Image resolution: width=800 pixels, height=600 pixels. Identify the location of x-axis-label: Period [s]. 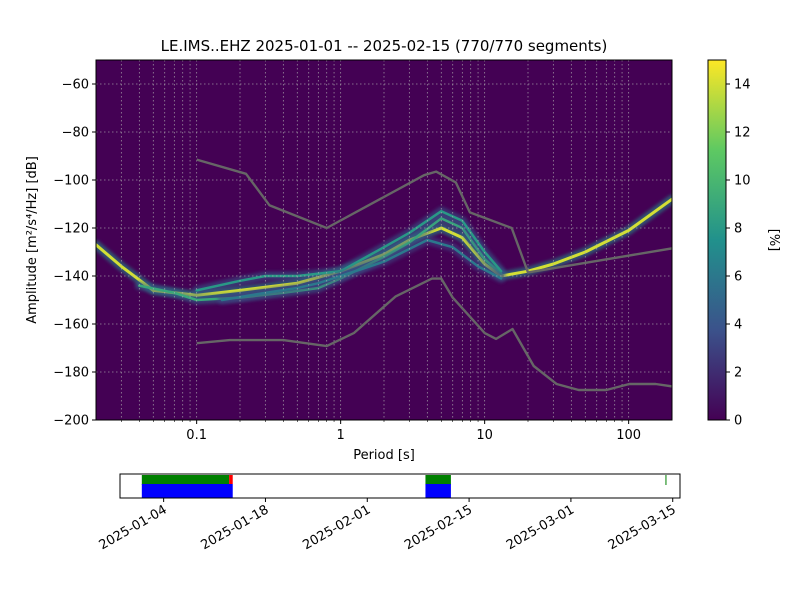
(384, 455).